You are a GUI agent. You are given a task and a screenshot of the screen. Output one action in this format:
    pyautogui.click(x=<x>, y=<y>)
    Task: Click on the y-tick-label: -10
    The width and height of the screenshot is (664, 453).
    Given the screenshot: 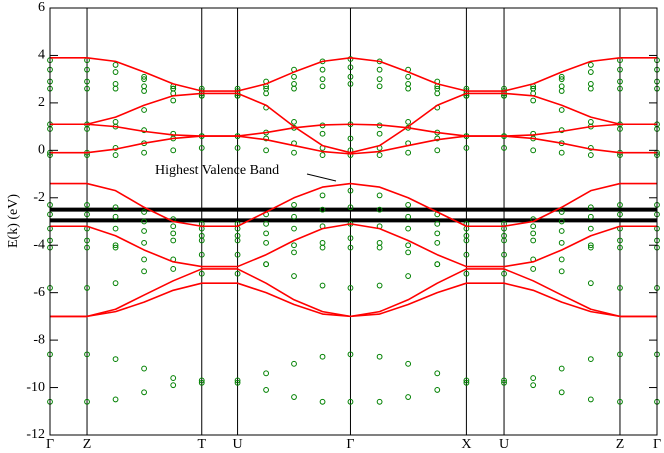 What is the action you would take?
    pyautogui.click(x=35, y=387)
    